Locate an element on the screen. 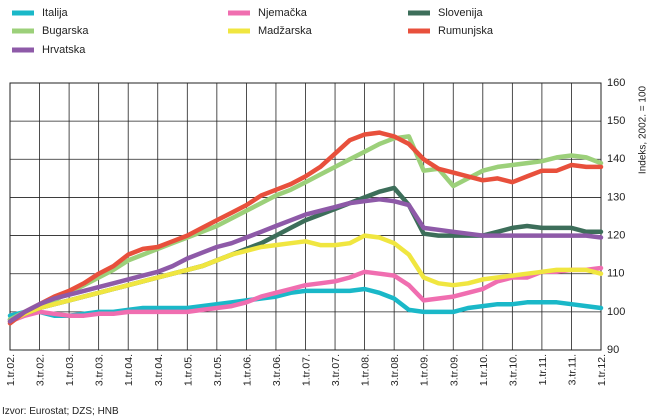  source: Izvor: Eurostat; DZS; HNB is located at coordinates (60, 411).